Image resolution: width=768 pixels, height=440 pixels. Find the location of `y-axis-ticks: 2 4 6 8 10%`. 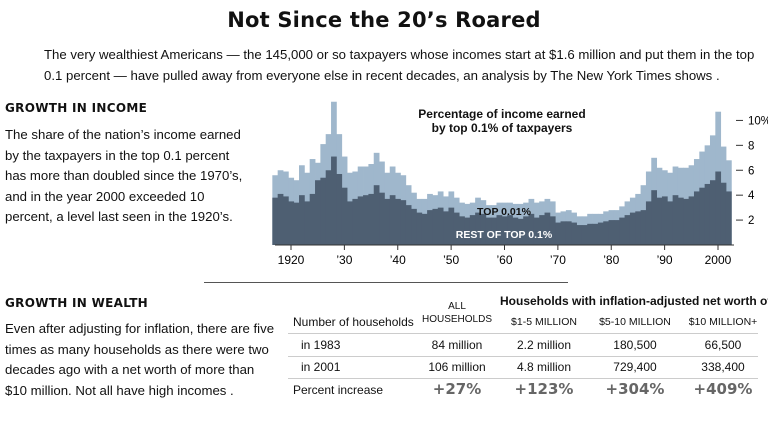

y-axis-ticks: 2 4 6 8 10% is located at coordinates (752, 171).